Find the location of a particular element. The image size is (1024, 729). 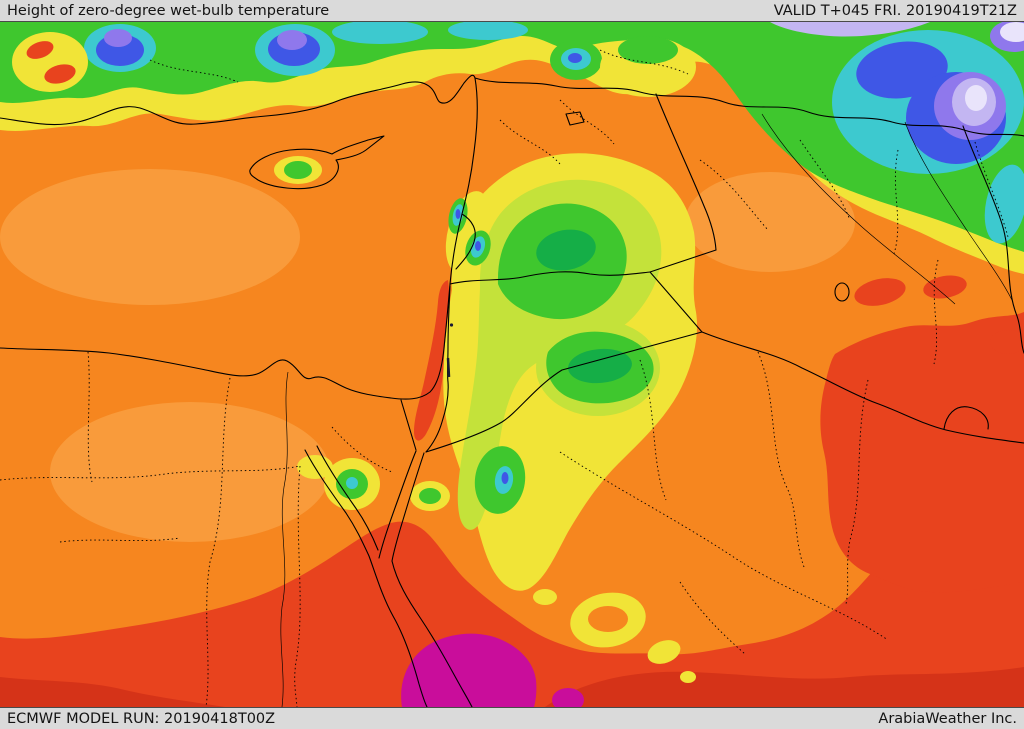

attribution-label: ArabiaWeather Inc. is located at coordinates (947, 718).